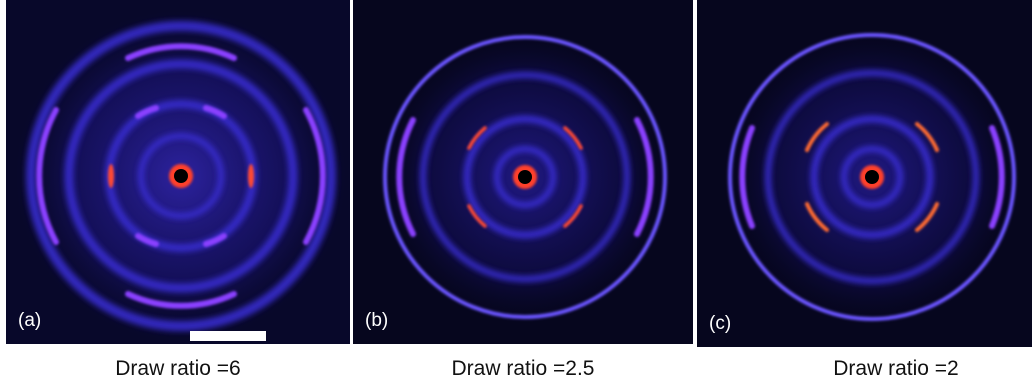 Image resolution: width=1032 pixels, height=390 pixels. Describe the element at coordinates (896, 368) in the screenshot. I see `caption-c: Draw ratio =2` at that location.